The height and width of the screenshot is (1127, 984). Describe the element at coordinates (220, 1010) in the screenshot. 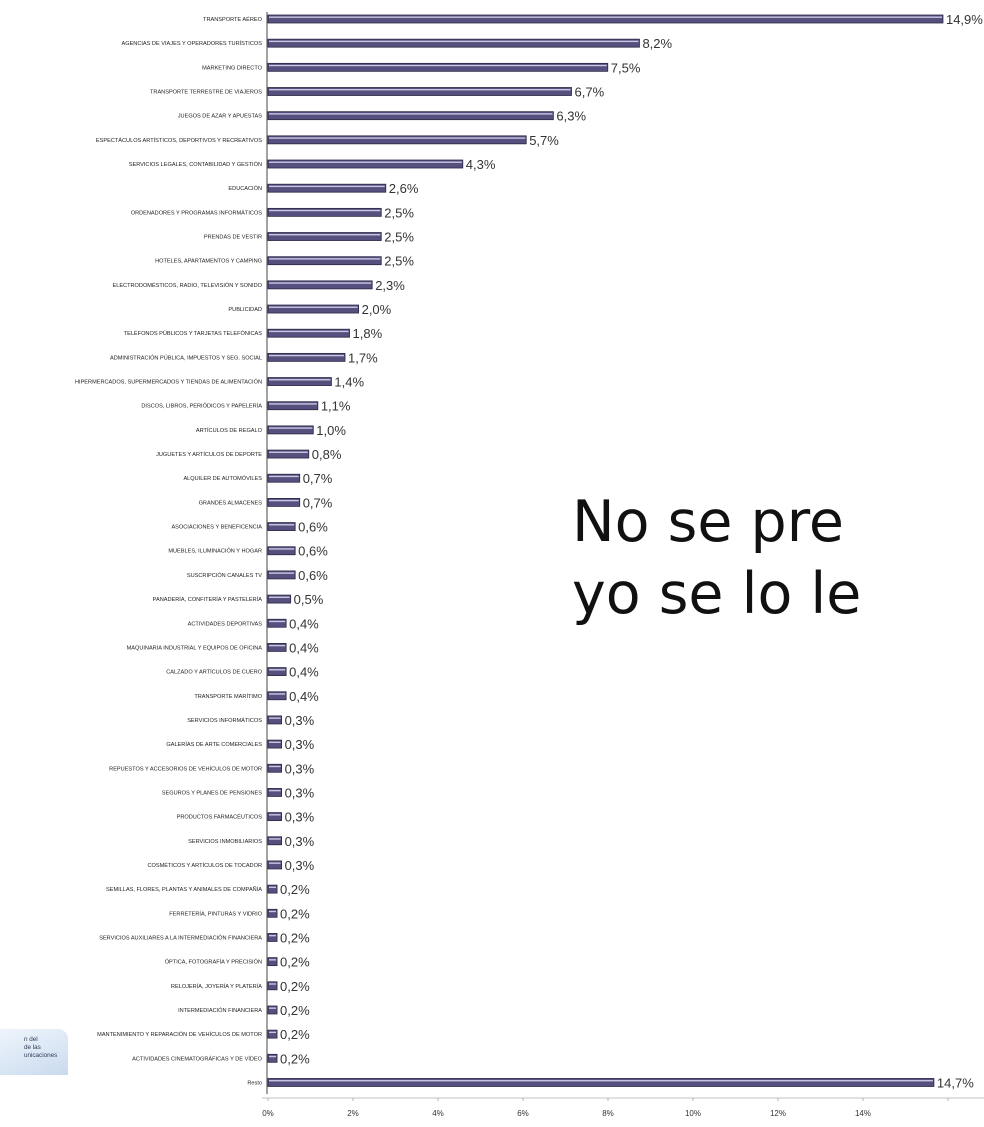

I see `category-label: INTERMEDIACIÓN FINANCIERA` at that location.